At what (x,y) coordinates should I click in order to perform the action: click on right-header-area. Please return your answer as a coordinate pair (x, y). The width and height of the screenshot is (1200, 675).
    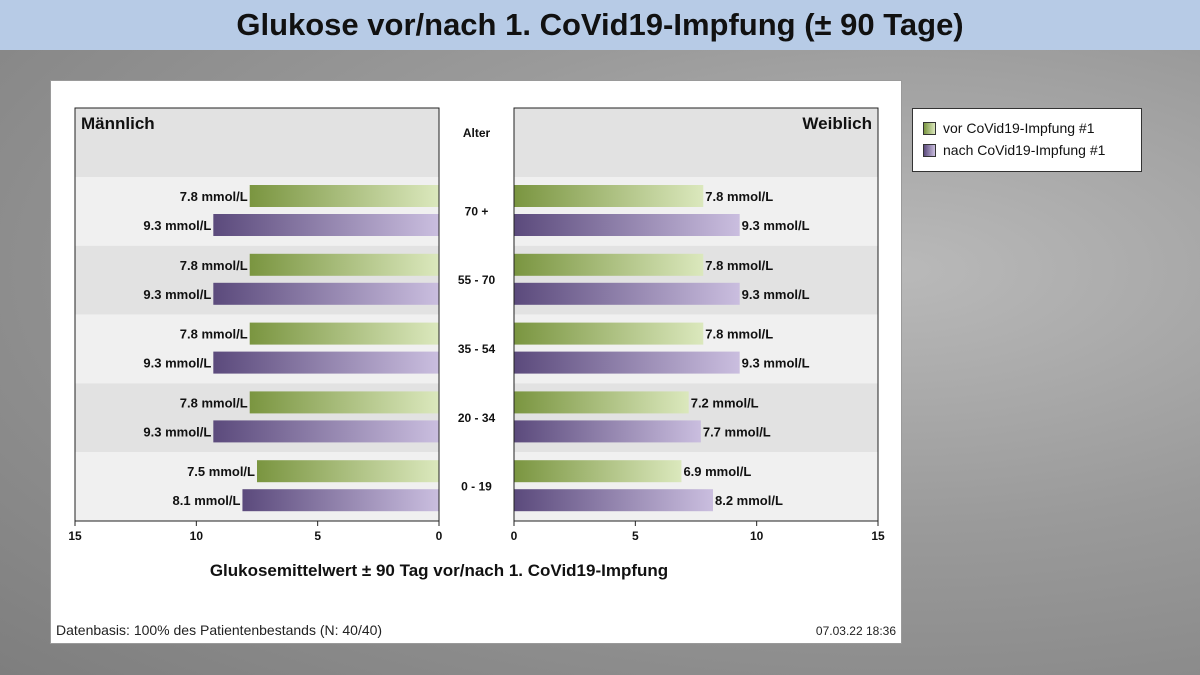
    Looking at the image, I should click on (696, 142).